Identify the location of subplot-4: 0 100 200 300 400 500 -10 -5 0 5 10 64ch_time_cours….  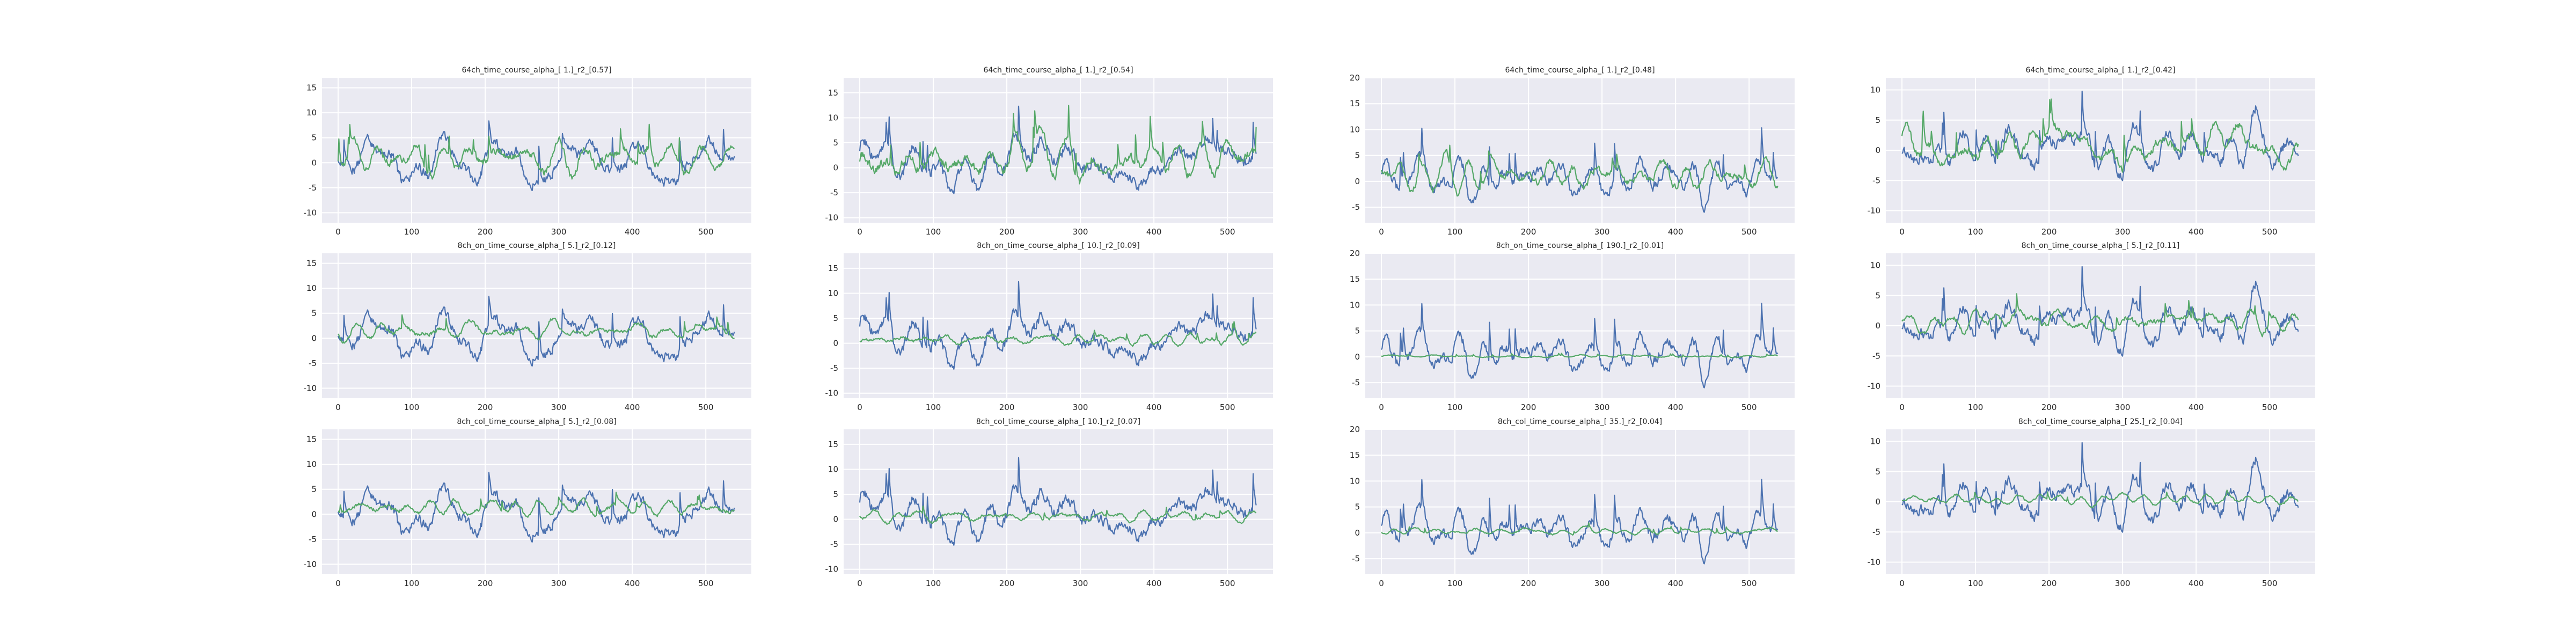
(2091, 151).